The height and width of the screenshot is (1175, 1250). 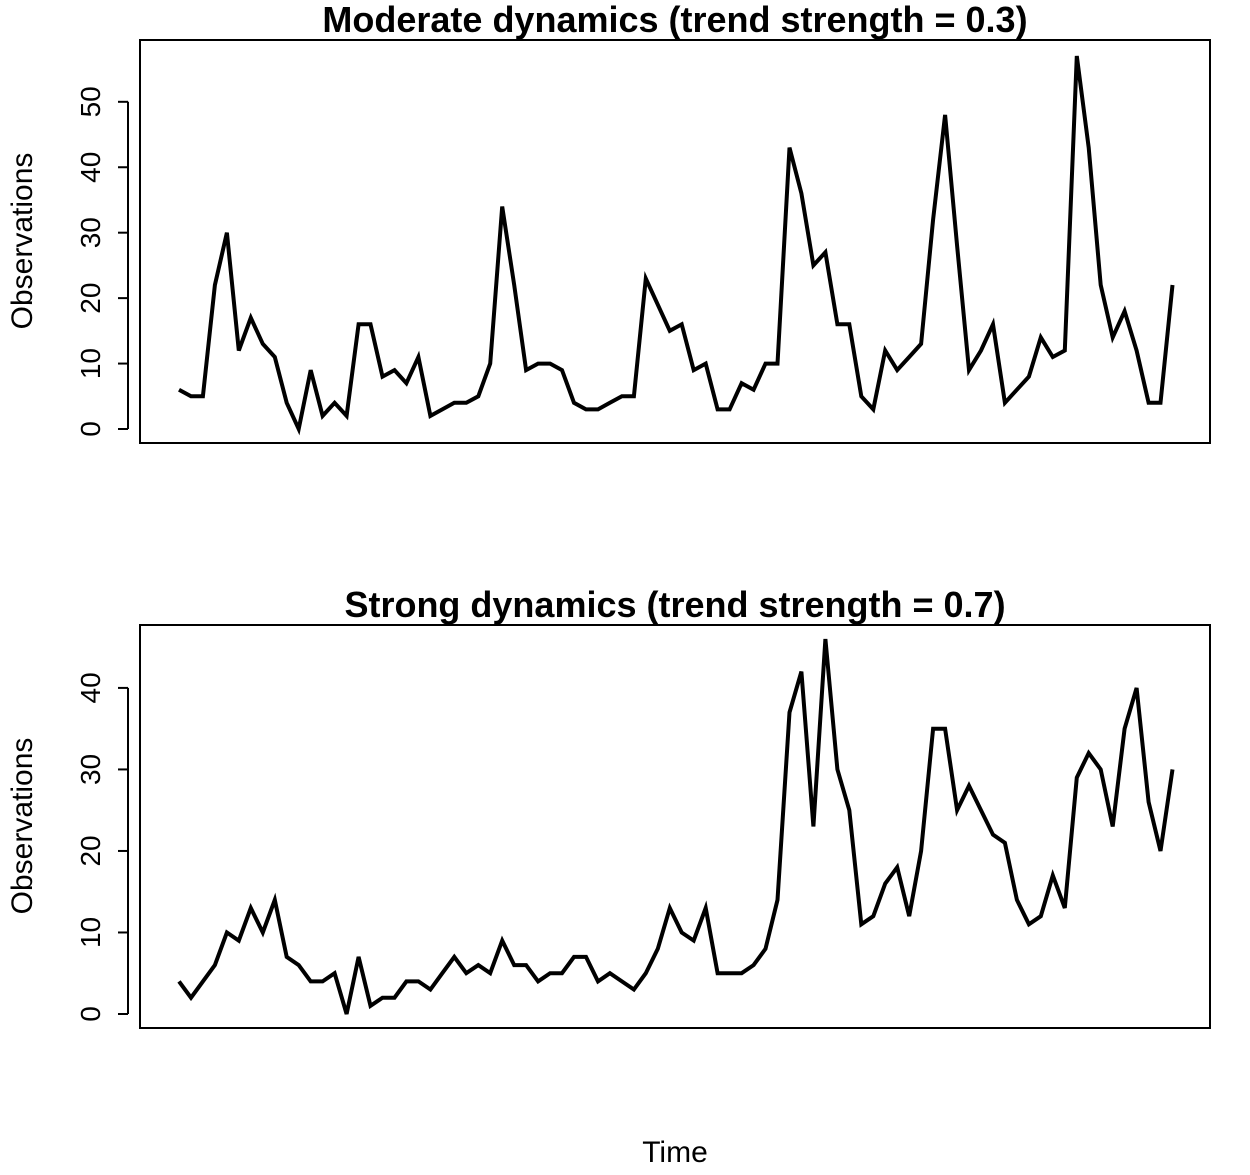 I want to click on y-axis: 0 10 20 30 40, so click(x=102, y=847).